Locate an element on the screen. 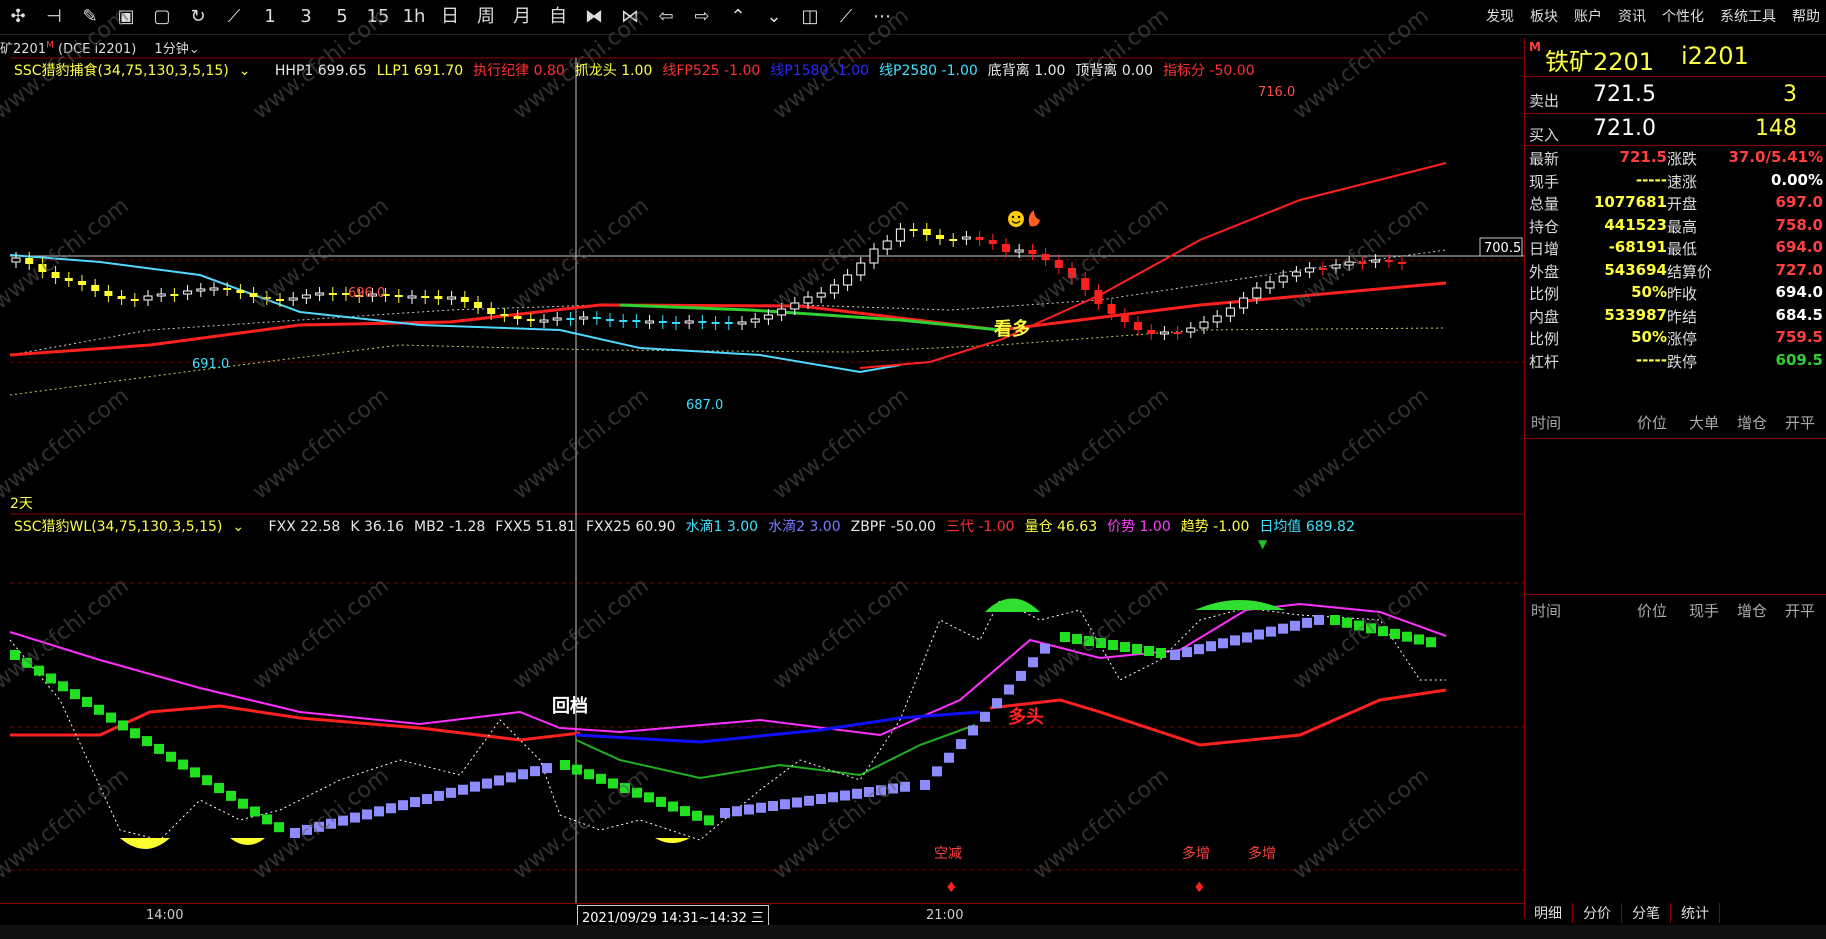 Image resolution: width=1826 pixels, height=939 pixels. layout-icon: ◫ is located at coordinates (810, 16).